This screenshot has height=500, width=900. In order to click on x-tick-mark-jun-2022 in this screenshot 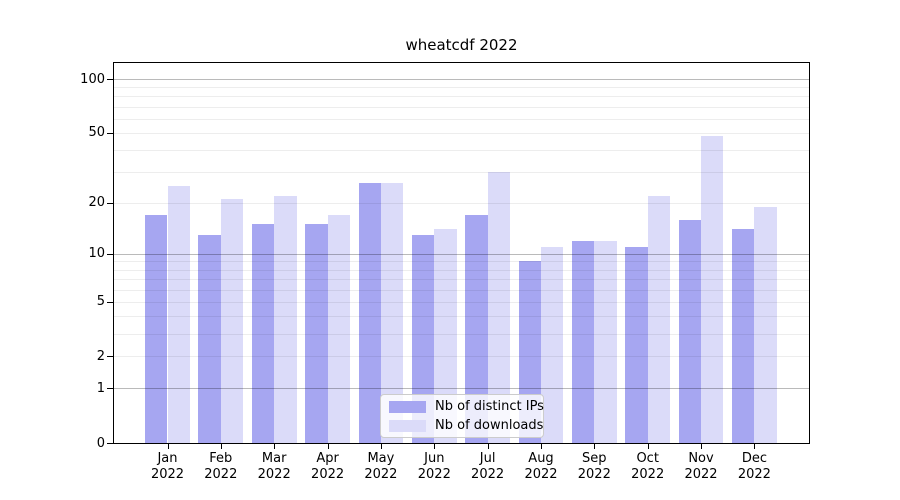, I will do `click(435, 446)`.